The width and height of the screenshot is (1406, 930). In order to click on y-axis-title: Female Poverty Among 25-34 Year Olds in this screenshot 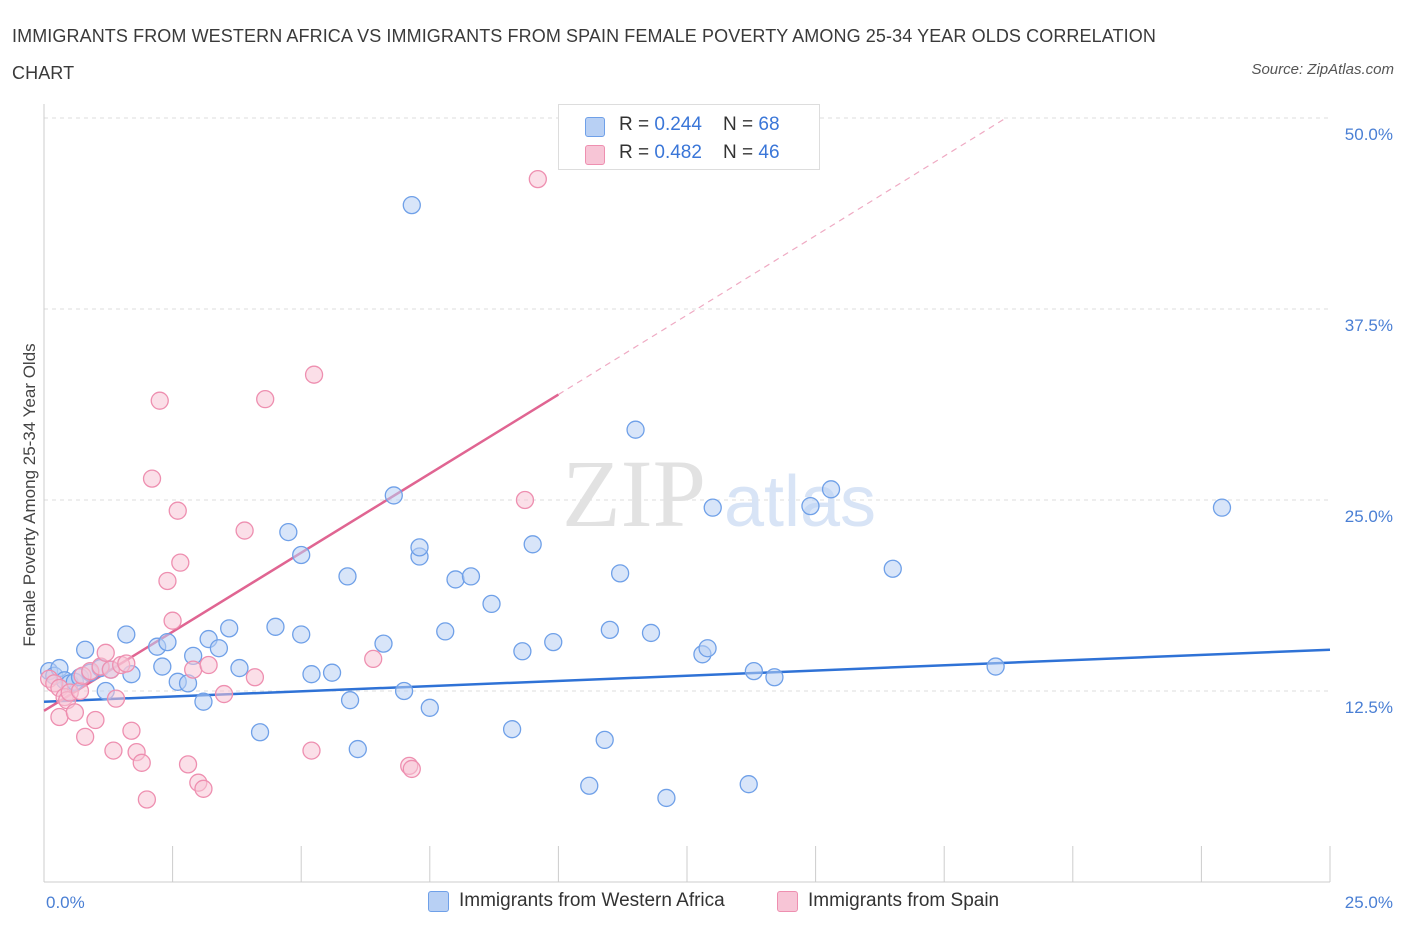, I will do `click(29, 494)`.